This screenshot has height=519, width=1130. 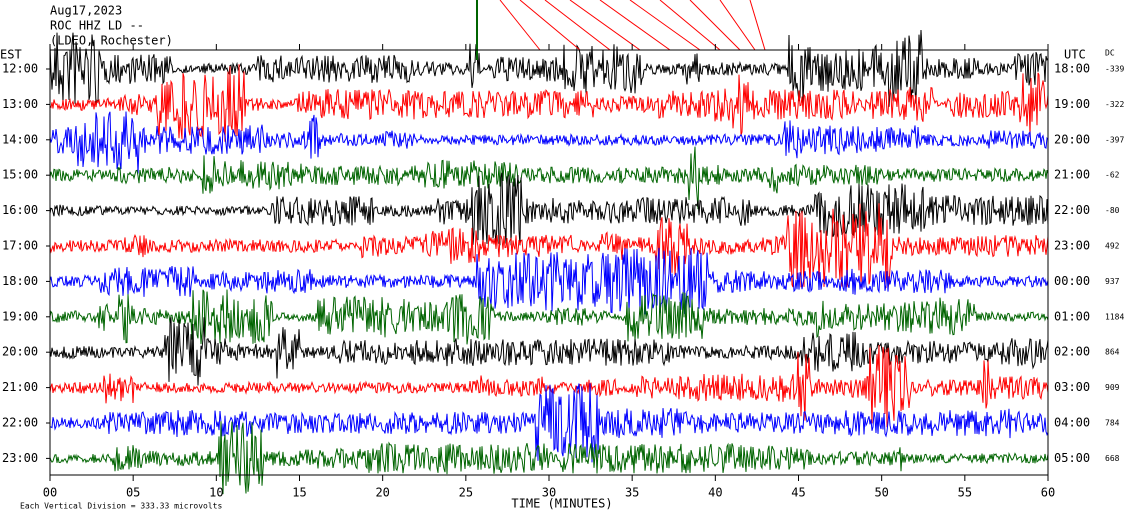 I want to click on title: (LDEO, Rochester), so click(x=111, y=41).